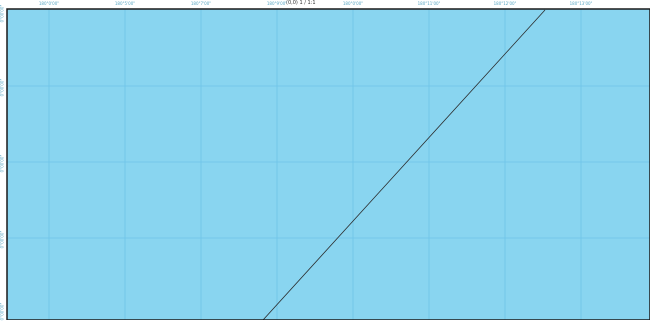 Image resolution: width=650 pixels, height=327 pixels. What do you see at coordinates (201, 3) in the screenshot?
I see `longitude-label: 180°7'00"` at bounding box center [201, 3].